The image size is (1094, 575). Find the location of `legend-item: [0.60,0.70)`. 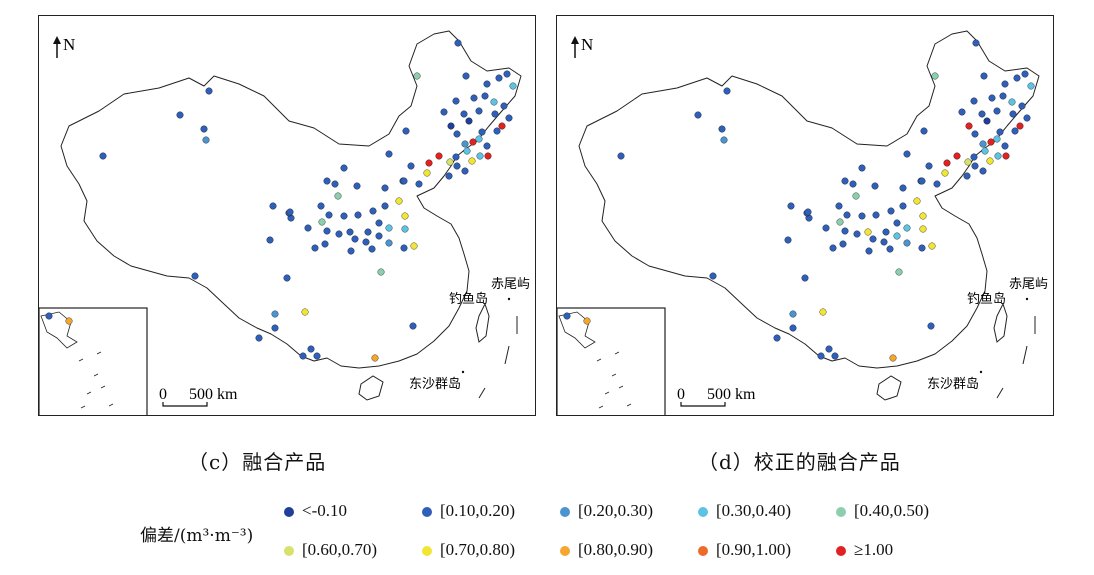

legend-item: [0.60,0.70) is located at coordinates (330, 550).